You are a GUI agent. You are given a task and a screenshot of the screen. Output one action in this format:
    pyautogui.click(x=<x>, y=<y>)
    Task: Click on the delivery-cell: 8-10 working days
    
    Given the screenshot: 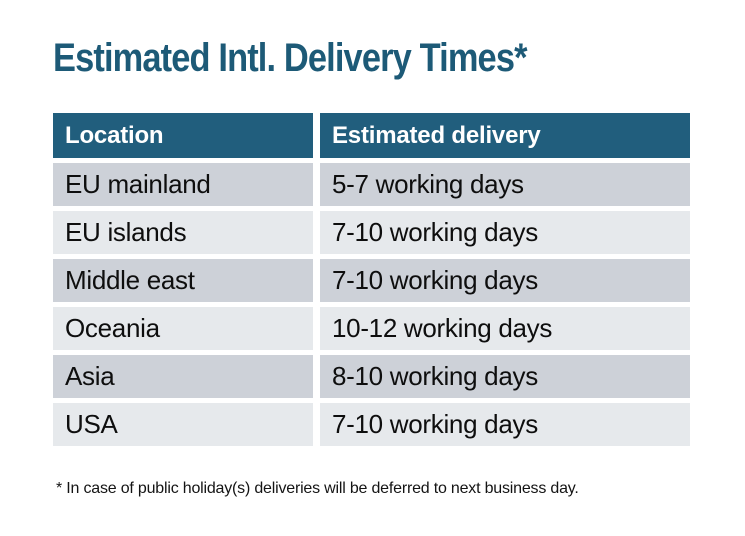 What is the action you would take?
    pyautogui.click(x=505, y=376)
    